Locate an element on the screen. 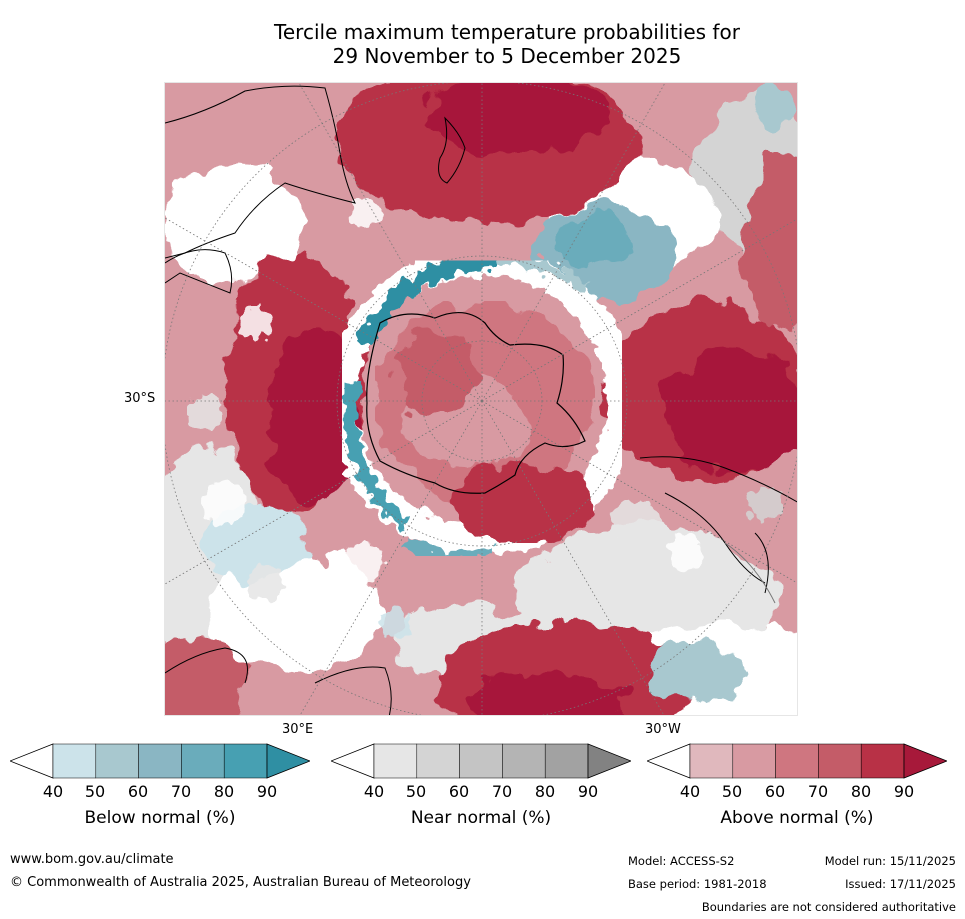 The image size is (965, 919). colorbar-near-ticks: 40 50 60 70 80 90 is located at coordinates (481, 792).